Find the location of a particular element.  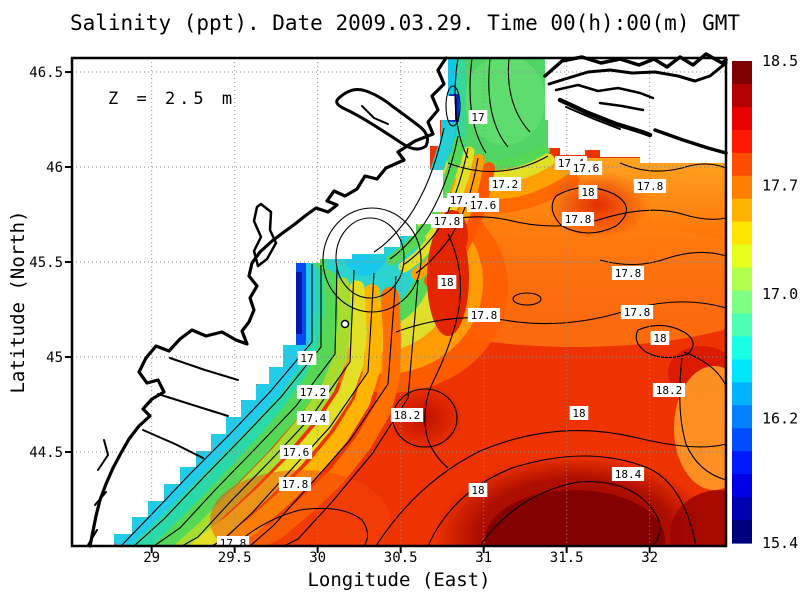

x-tick-label: 32 is located at coordinates (649, 558).